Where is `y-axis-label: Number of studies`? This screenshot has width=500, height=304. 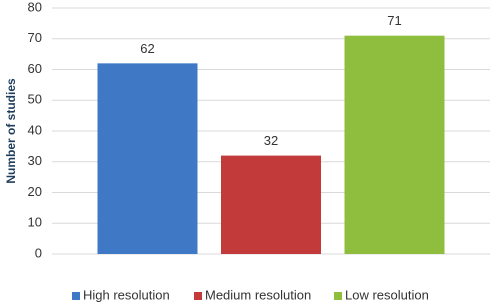
y-axis-label: Number of studies is located at coordinates (11, 131).